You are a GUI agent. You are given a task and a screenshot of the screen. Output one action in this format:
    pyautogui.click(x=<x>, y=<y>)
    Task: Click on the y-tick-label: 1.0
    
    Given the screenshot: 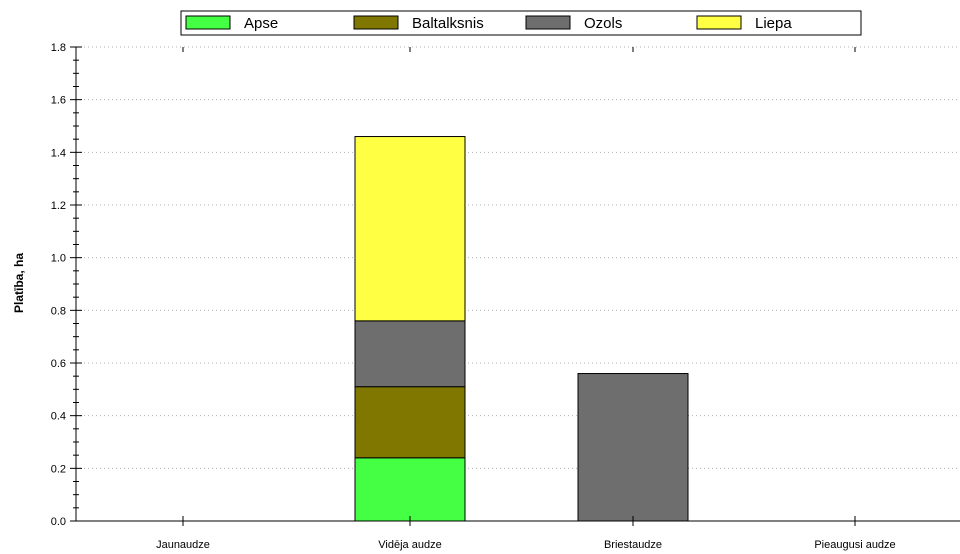 What is the action you would take?
    pyautogui.click(x=58, y=259)
    